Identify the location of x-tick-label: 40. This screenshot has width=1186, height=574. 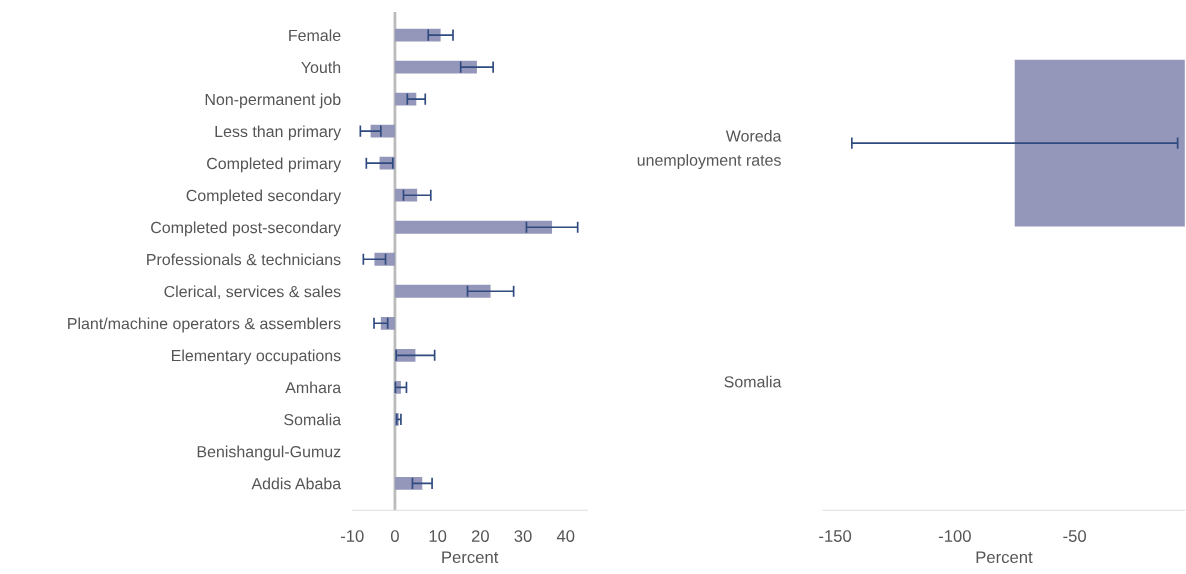
(565, 536).